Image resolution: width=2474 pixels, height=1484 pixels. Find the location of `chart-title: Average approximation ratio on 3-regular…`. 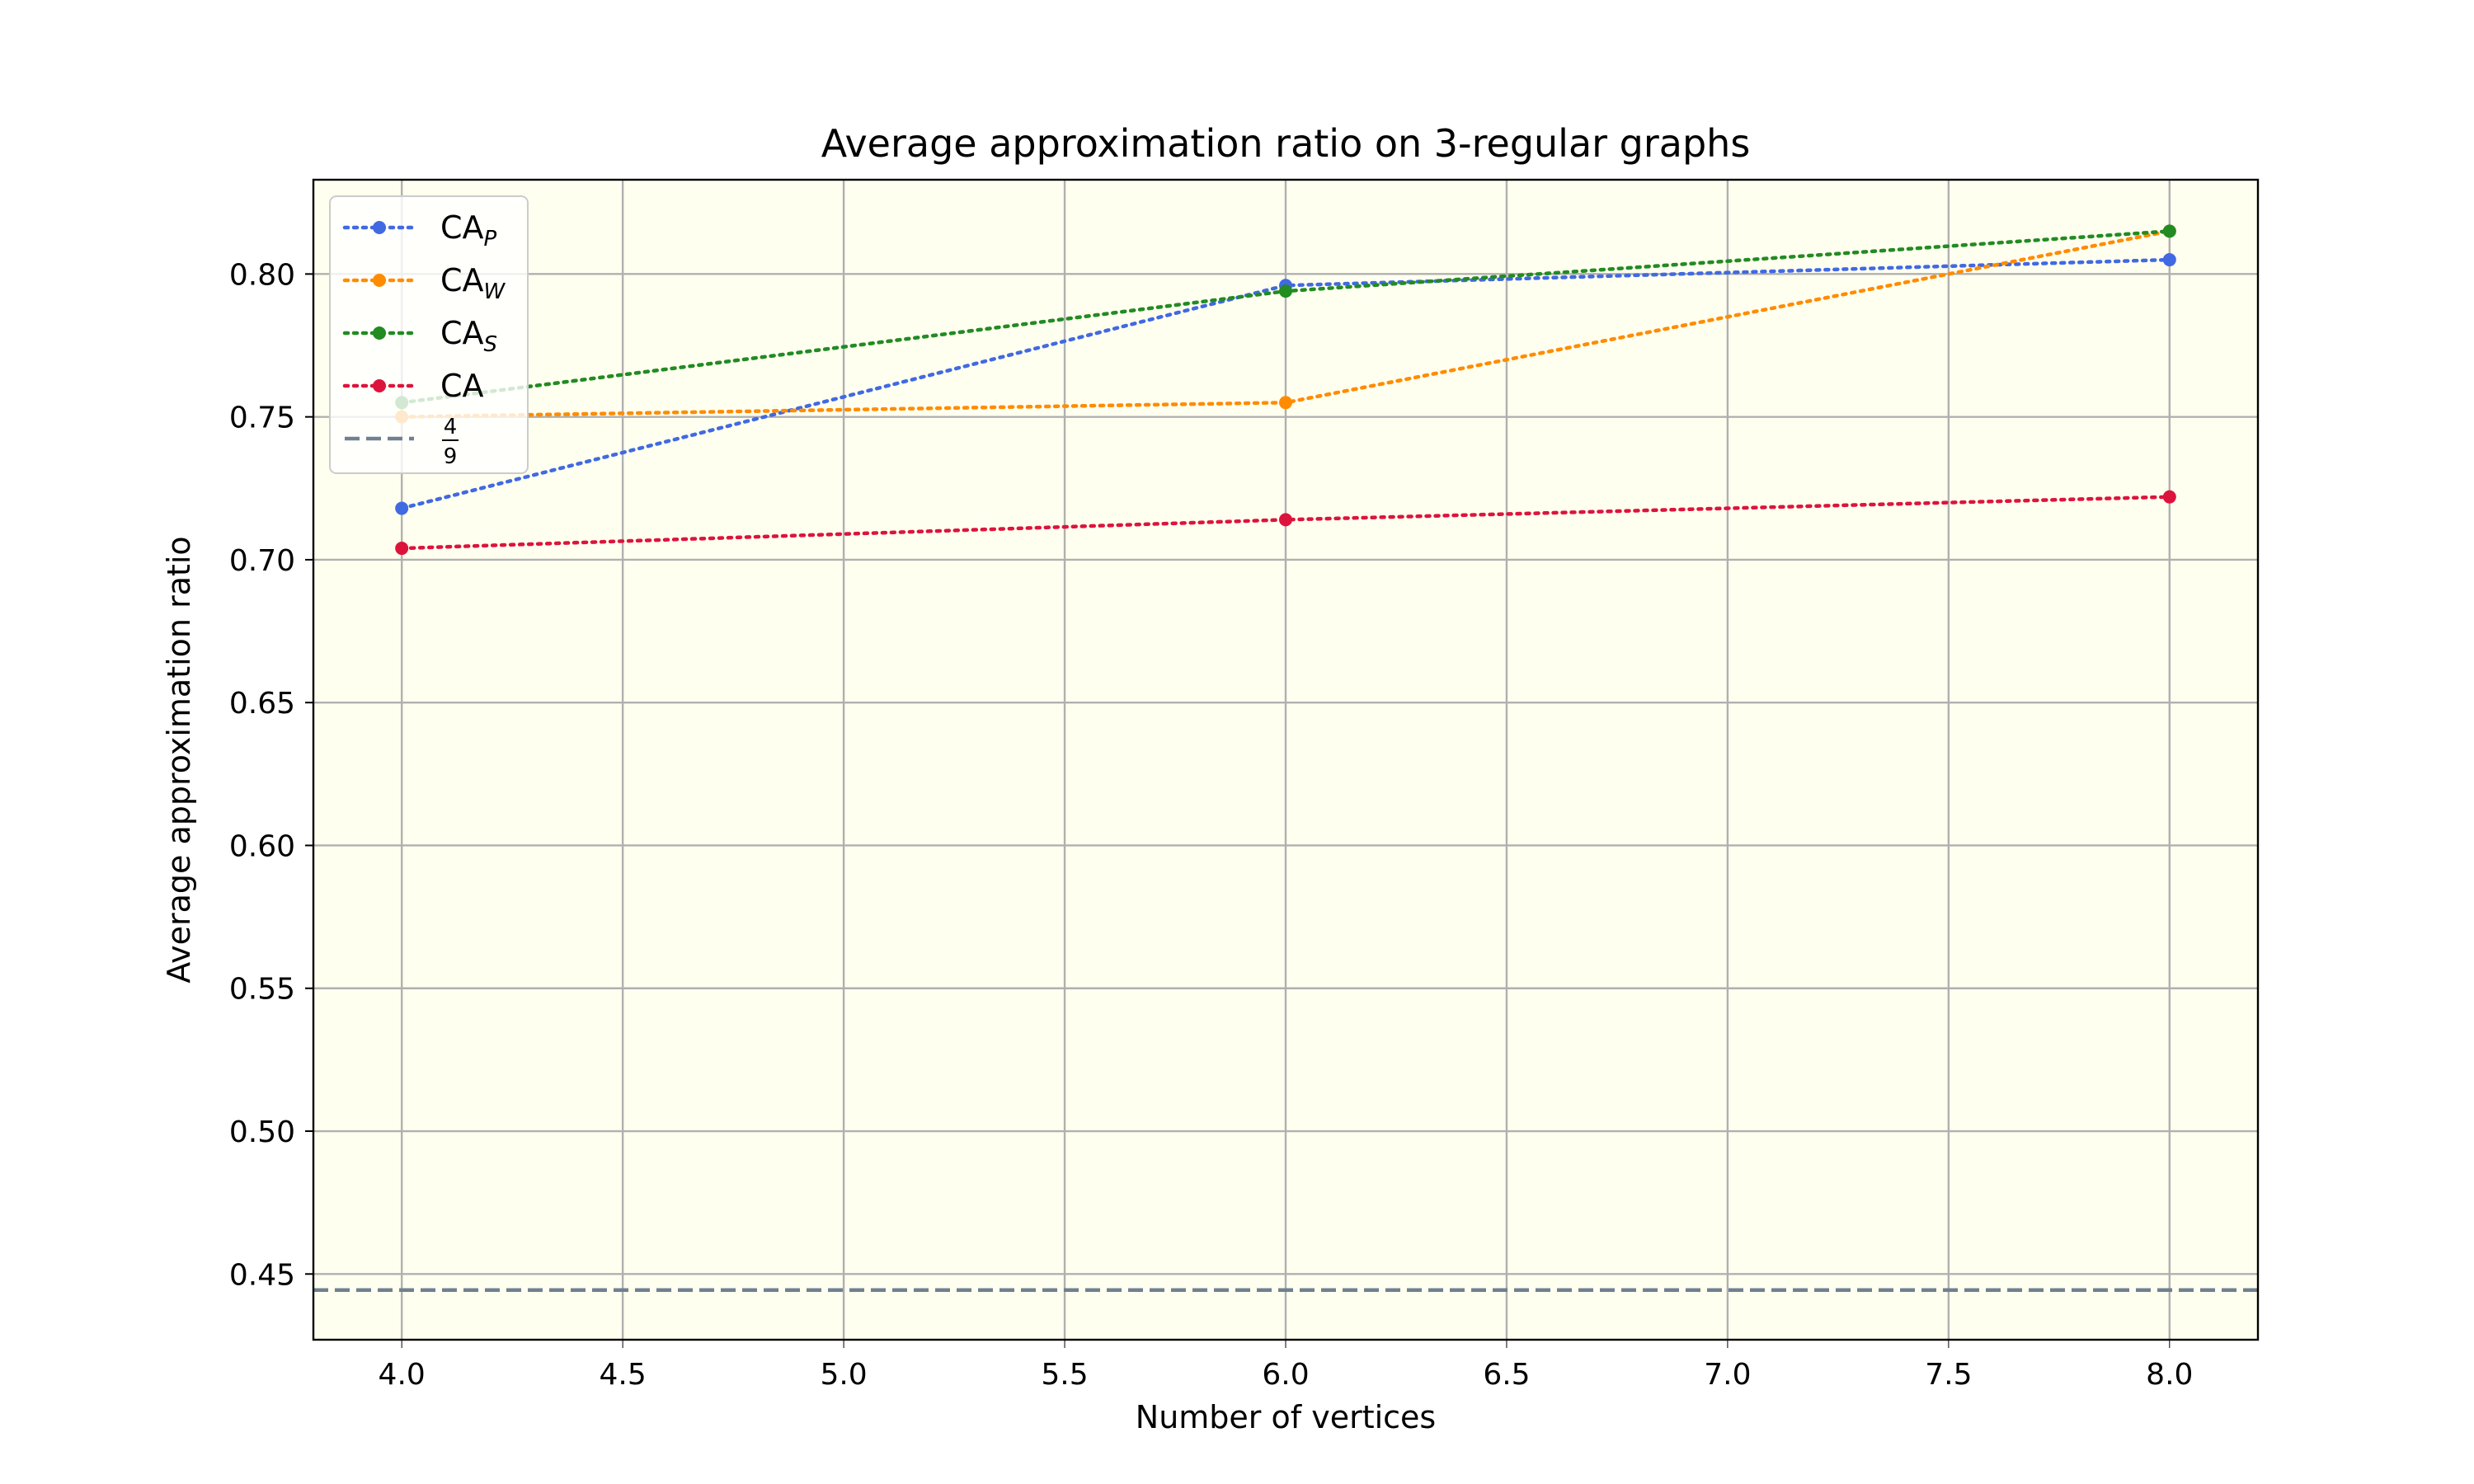

chart-title: Average approximation ratio on 3-regular… is located at coordinates (1286, 143).